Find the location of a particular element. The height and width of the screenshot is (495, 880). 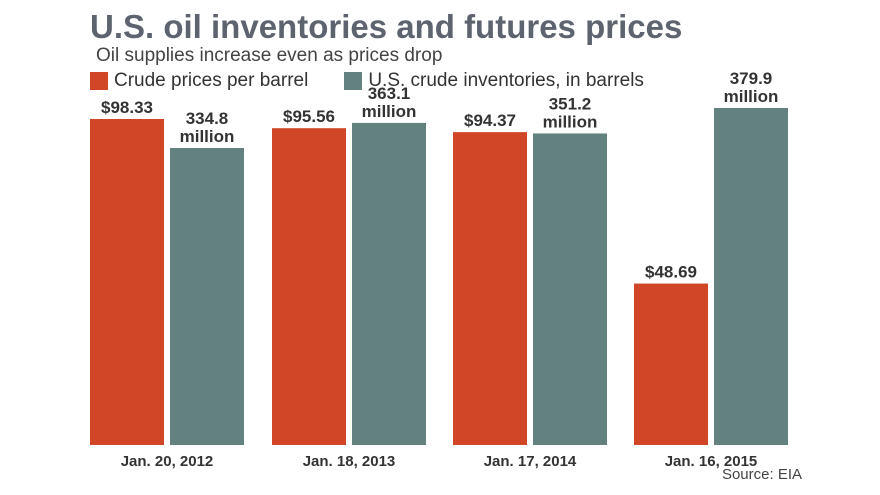

data-label-crude-inventory-jan-20-2012-line2: million is located at coordinates (207, 136).